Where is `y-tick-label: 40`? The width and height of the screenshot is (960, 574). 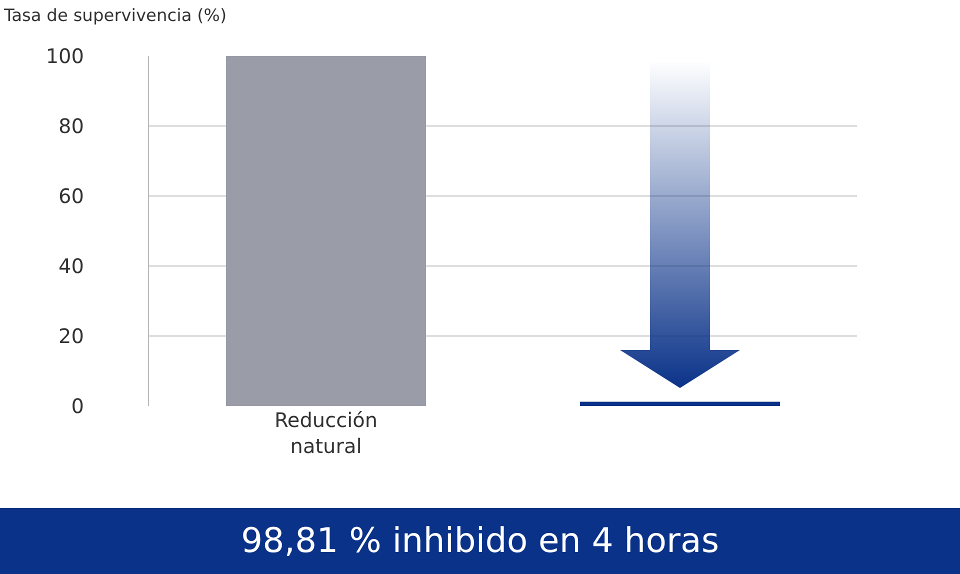
y-tick-label: 40 is located at coordinates (71, 266).